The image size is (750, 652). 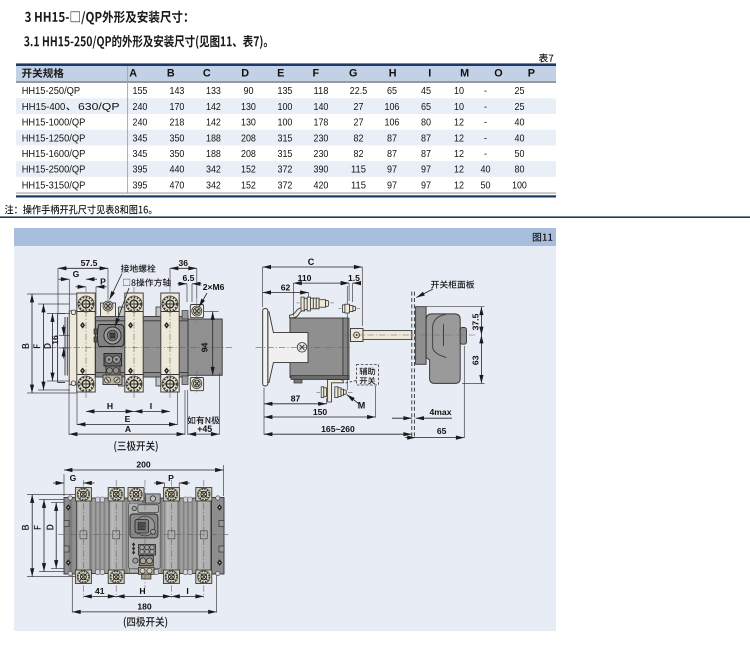 What do you see at coordinates (140, 91) in the screenshot?
I see `svg-text: 155` at bounding box center [140, 91].